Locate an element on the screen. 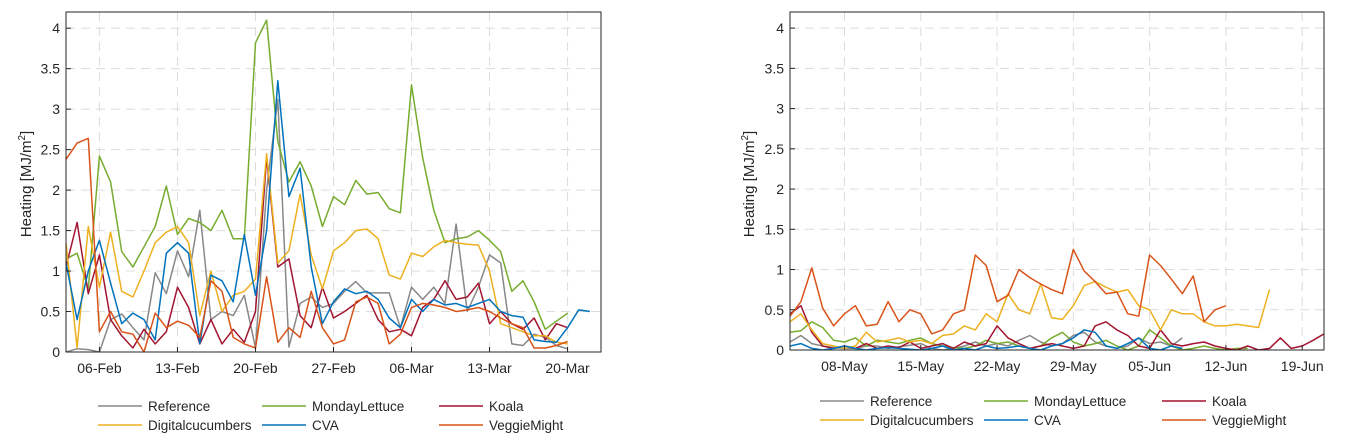 Image resolution: width=1350 pixels, height=438 pixels. x-tick-label: 13-Mar is located at coordinates (489, 368).